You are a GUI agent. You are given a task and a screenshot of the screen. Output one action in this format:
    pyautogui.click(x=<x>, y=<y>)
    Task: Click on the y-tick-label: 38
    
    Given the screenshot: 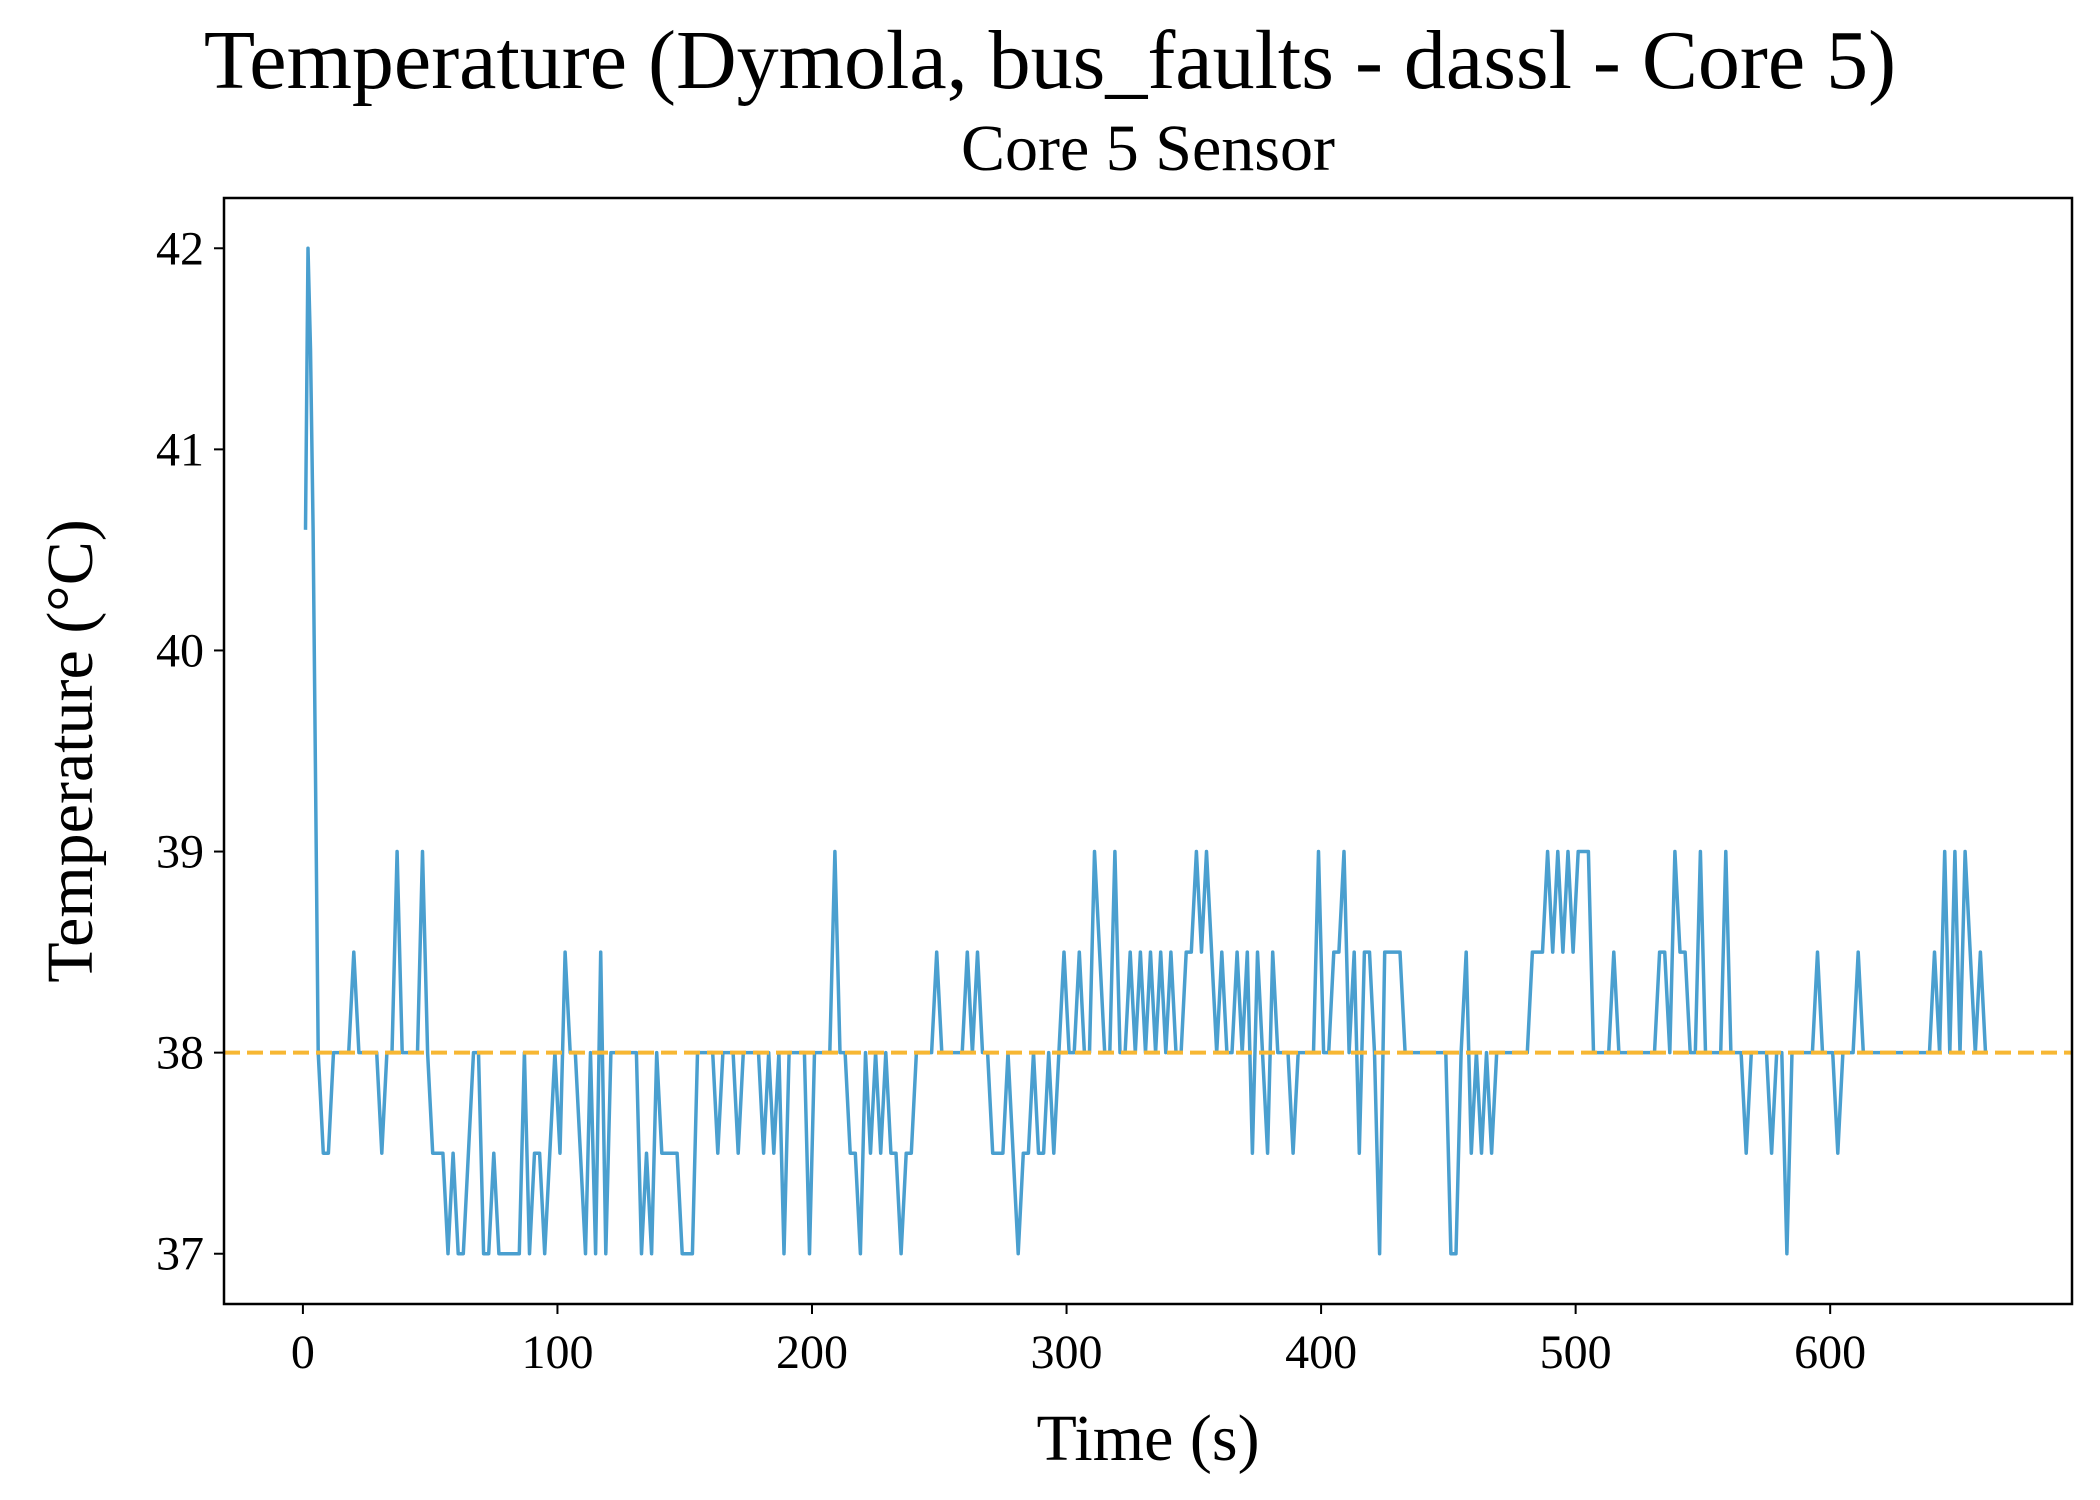 What is the action you would take?
    pyautogui.click(x=180, y=1053)
    